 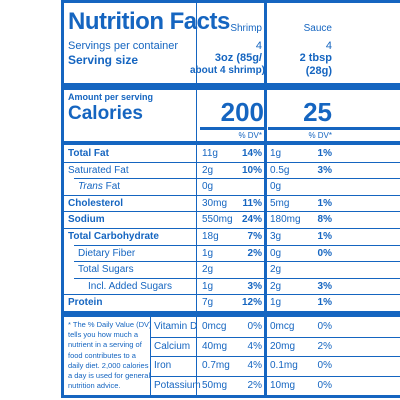 What do you see at coordinates (324, 346) in the screenshot?
I see `sauce-dv: 2%` at bounding box center [324, 346].